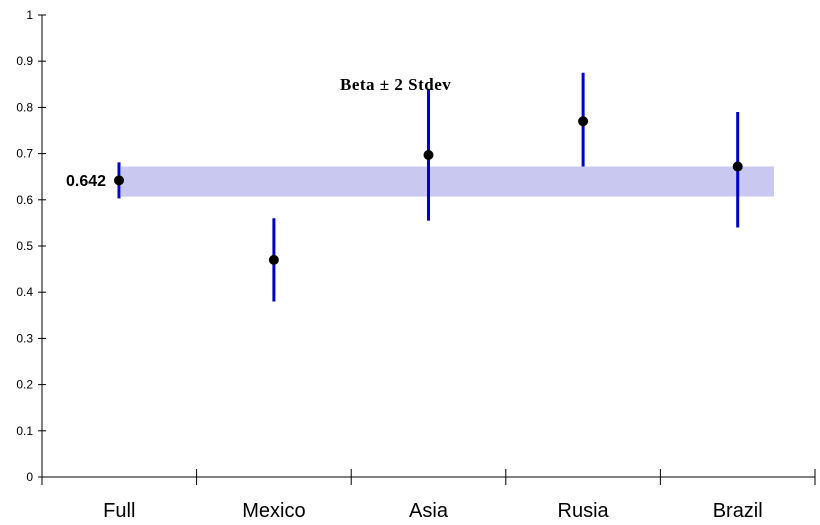  I want to click on confidence-band, so click(447, 181).